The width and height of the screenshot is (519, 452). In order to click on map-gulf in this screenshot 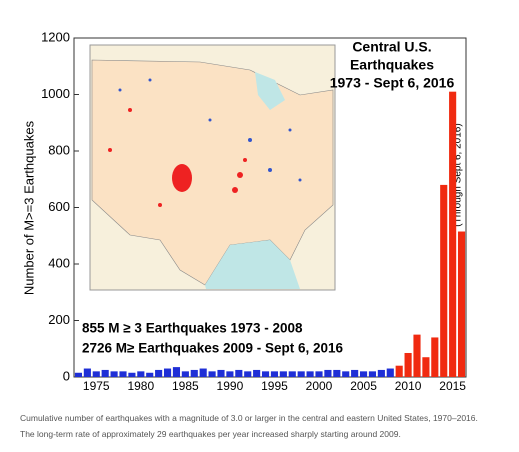, I will do `click(252, 264)`.